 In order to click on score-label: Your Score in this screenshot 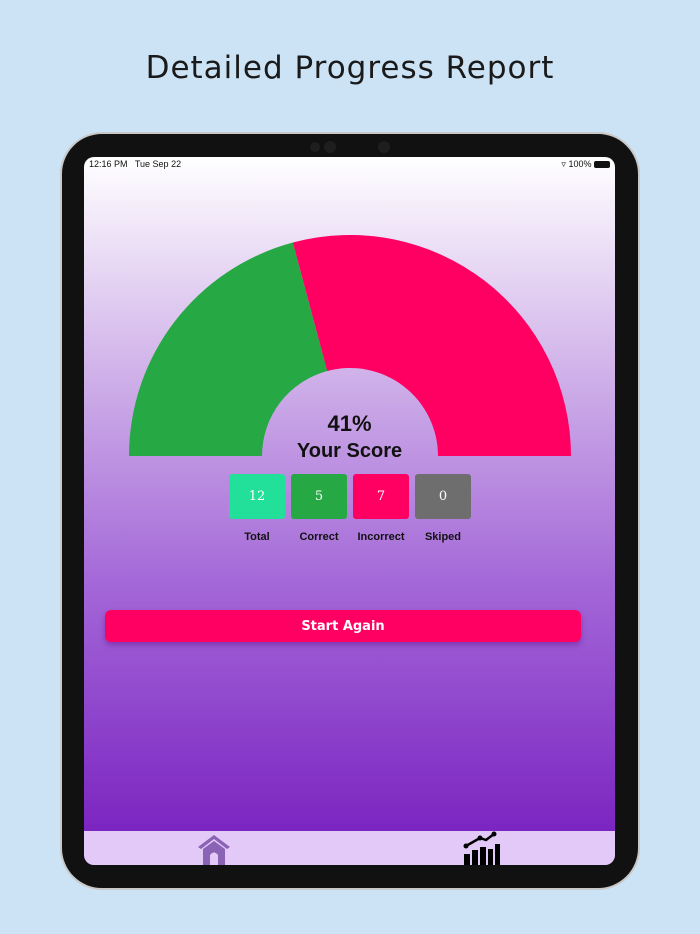, I will do `click(349, 451)`.